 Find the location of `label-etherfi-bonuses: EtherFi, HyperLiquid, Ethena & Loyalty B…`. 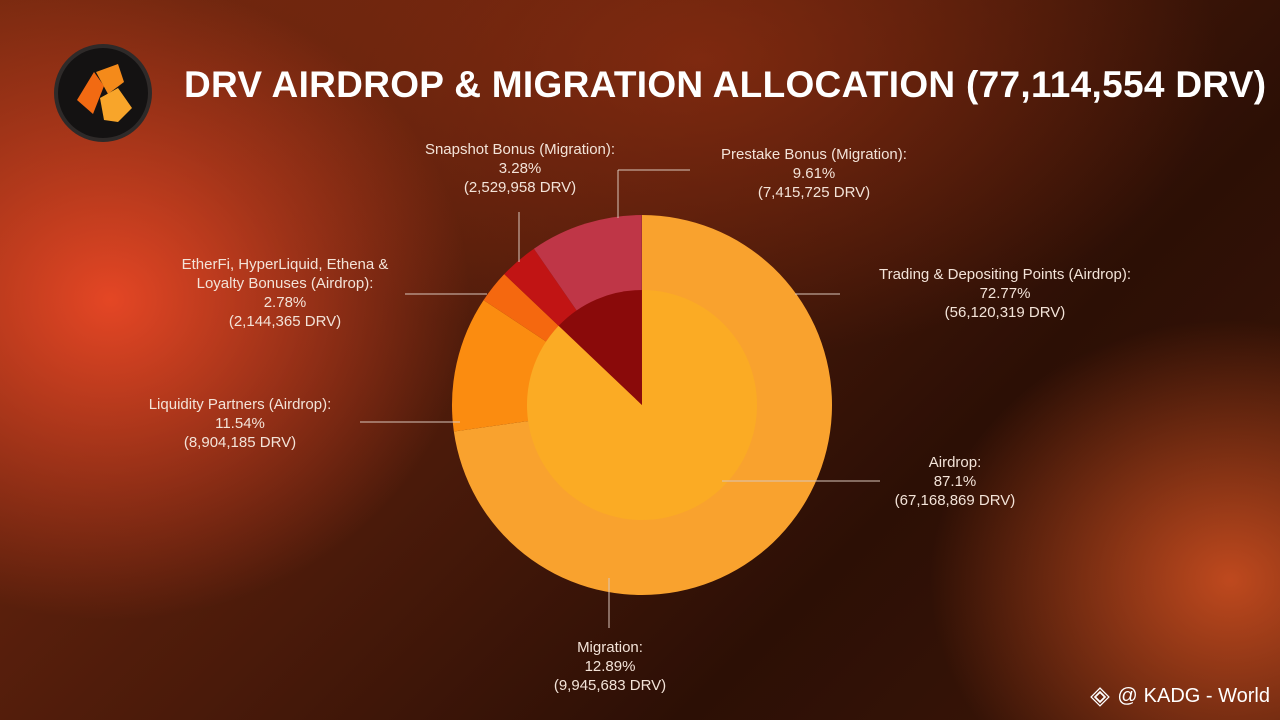

label-etherfi-bonuses: EtherFi, HyperLiquid, Ethena & Loyalty B… is located at coordinates (285, 293).